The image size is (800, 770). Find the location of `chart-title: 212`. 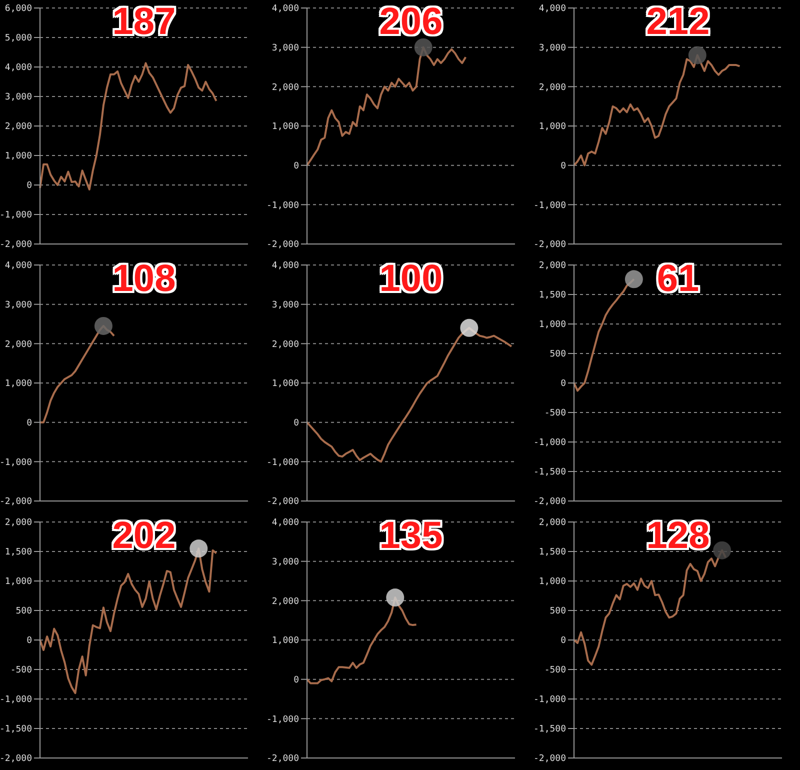

chart-title: 212 is located at coordinates (678, 22).